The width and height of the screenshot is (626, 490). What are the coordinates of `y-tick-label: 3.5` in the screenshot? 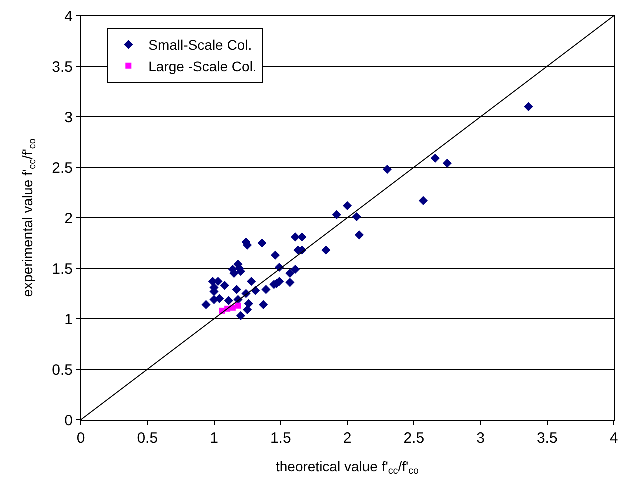 It's located at (62, 67).